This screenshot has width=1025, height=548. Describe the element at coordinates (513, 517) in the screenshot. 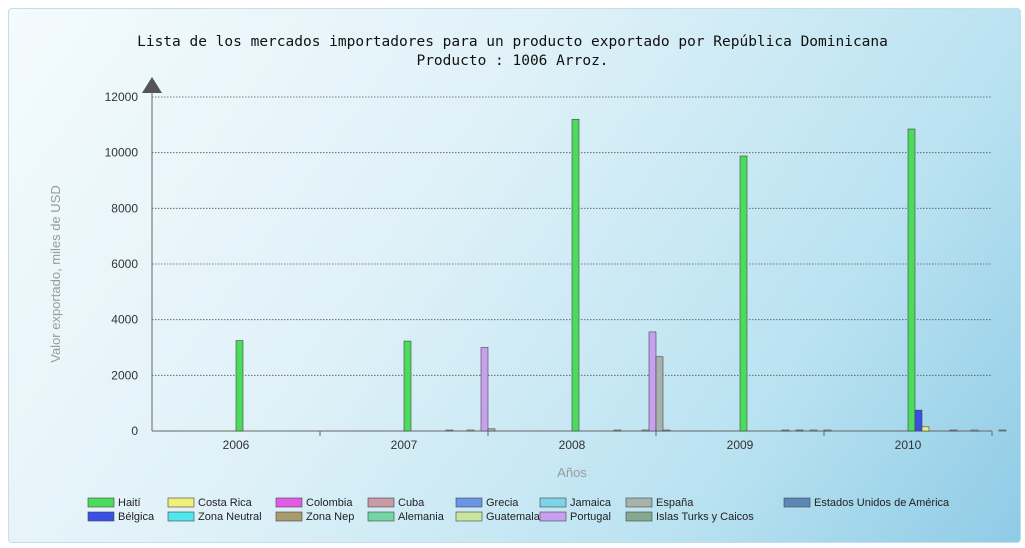

I see `legend-label: Guatemala` at that location.